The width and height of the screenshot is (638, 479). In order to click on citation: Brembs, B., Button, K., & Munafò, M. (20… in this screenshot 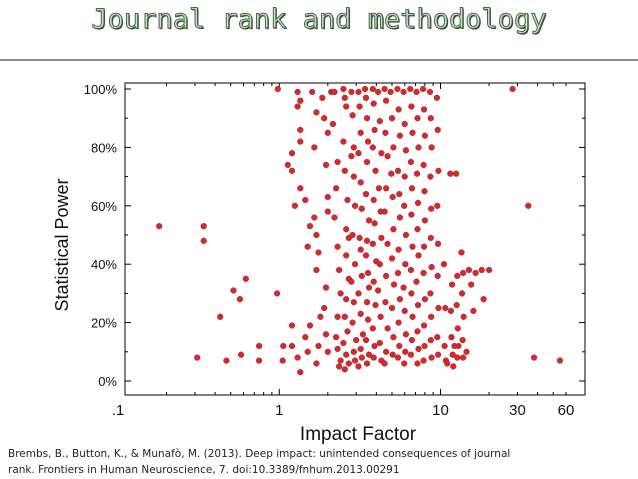, I will do `click(320, 462)`.